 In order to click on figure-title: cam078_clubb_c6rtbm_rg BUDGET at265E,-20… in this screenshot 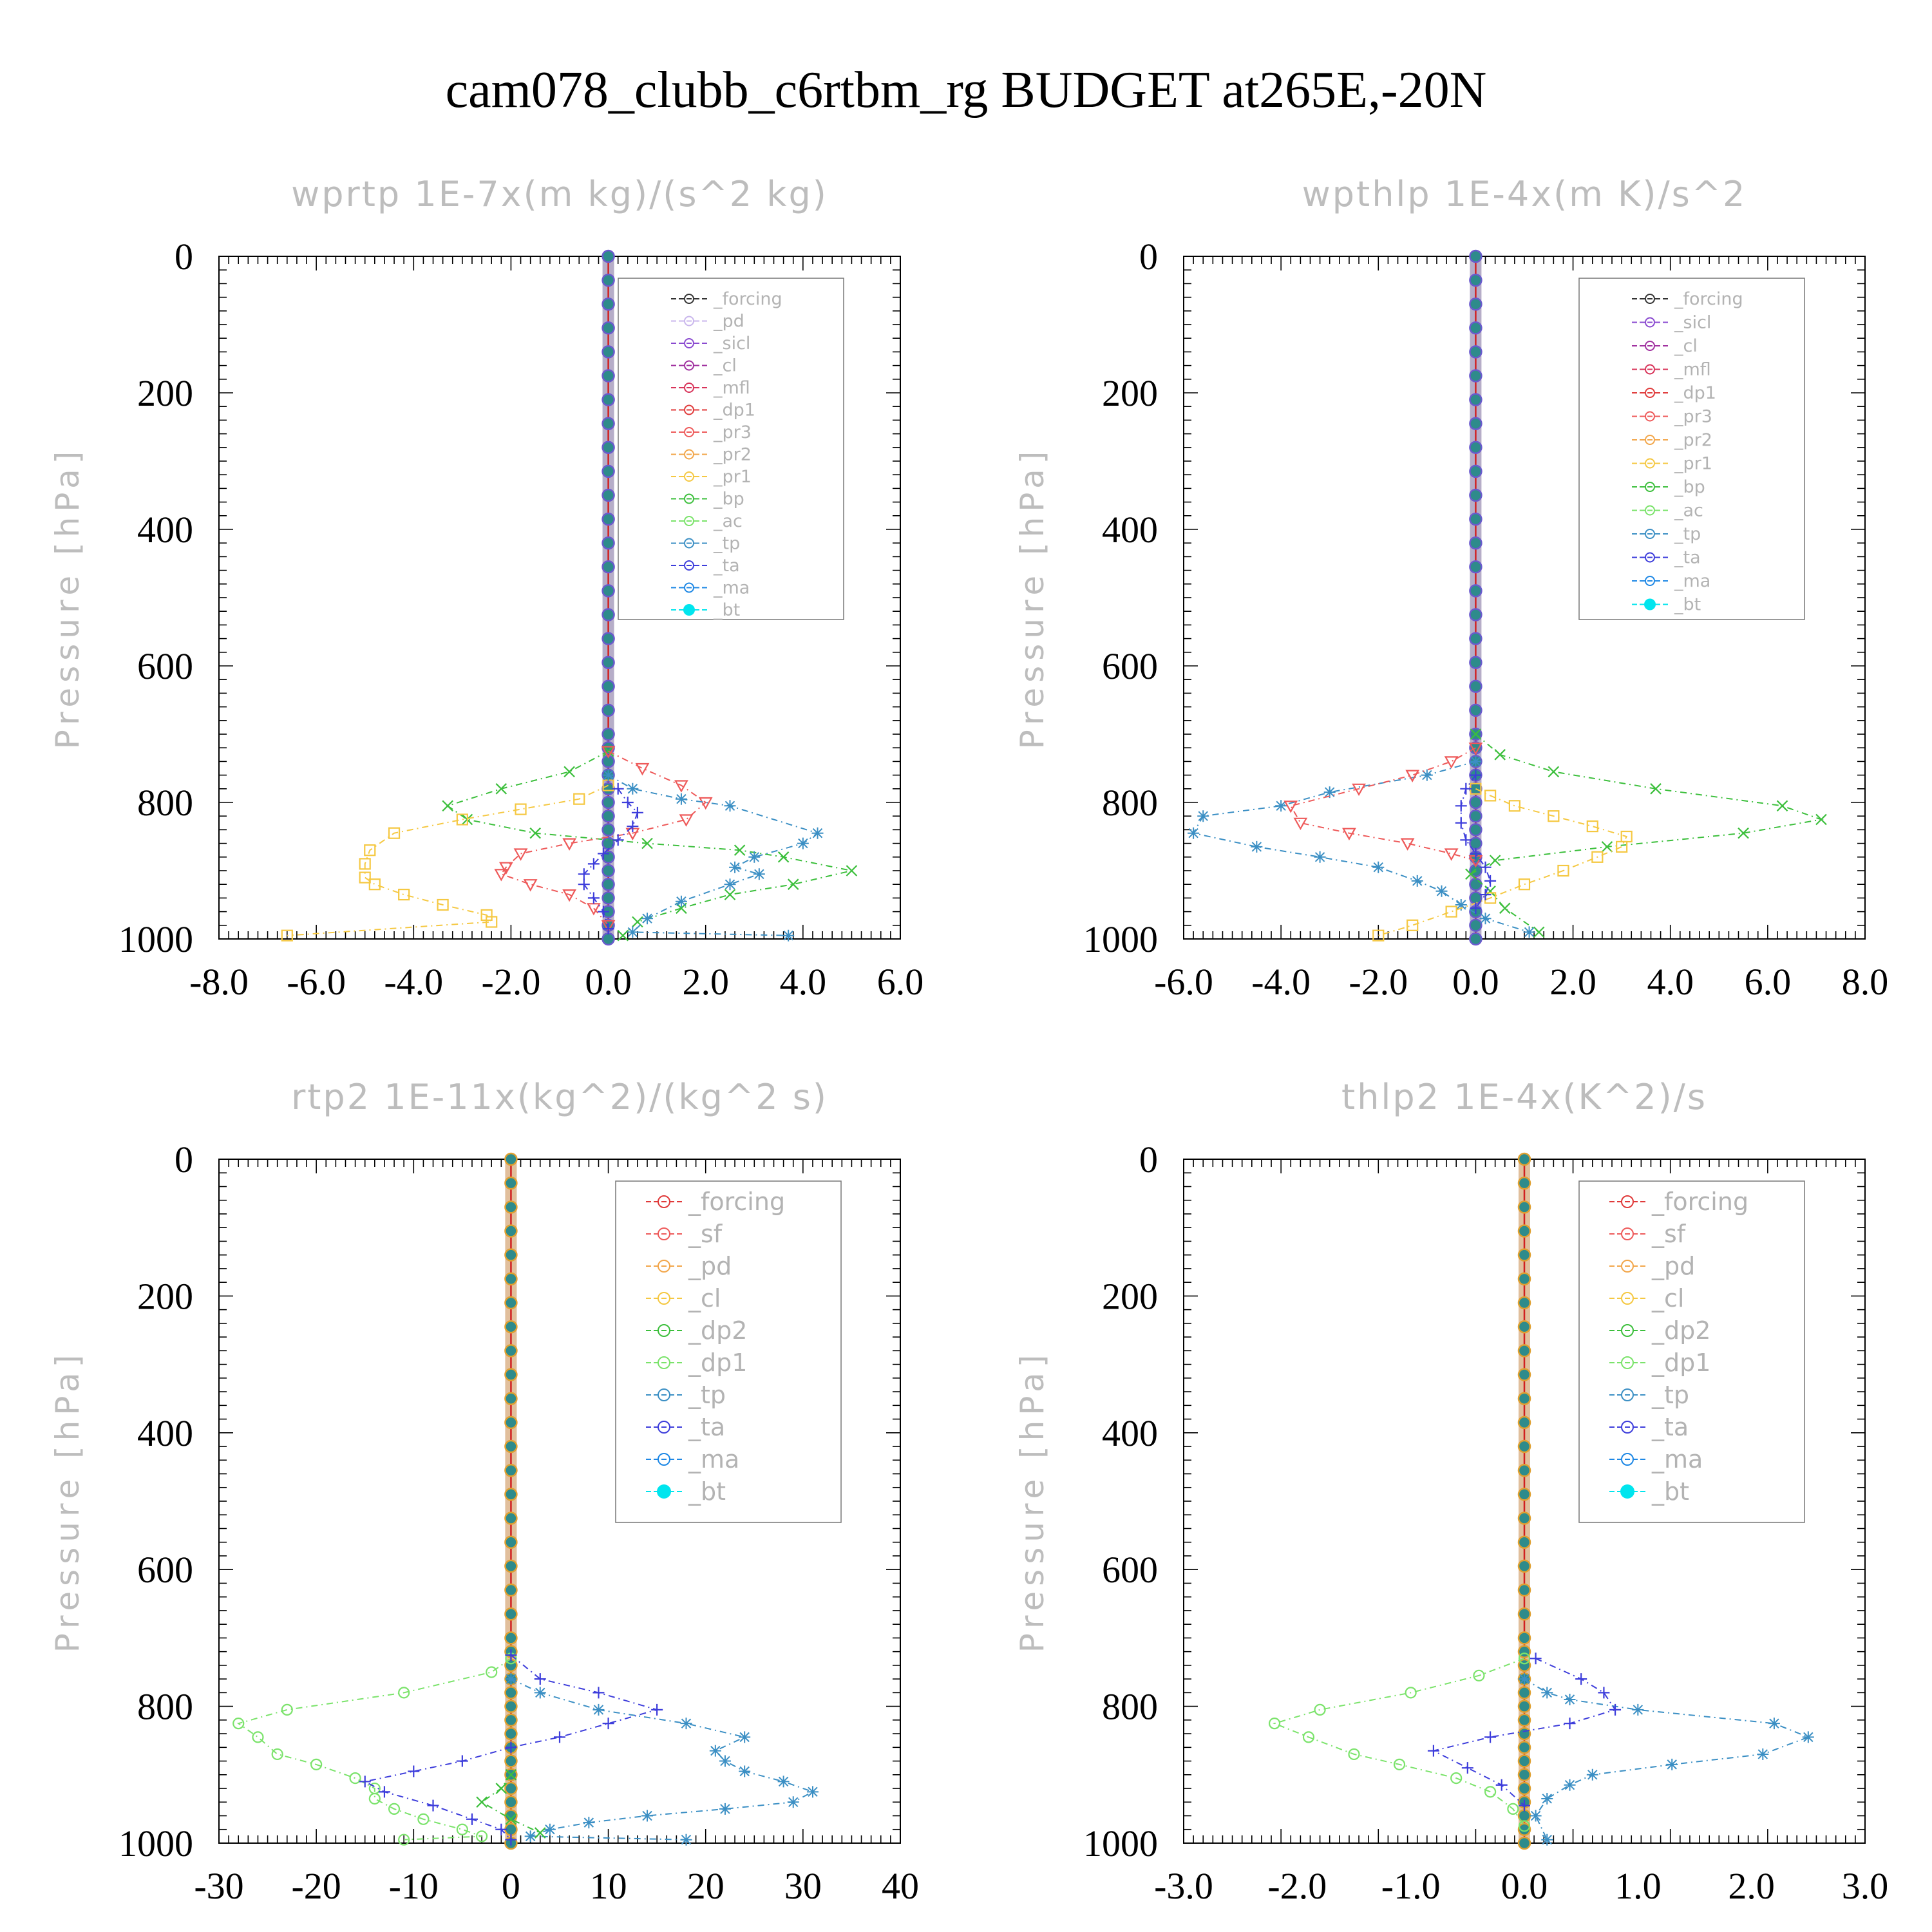, I will do `click(967, 90)`.